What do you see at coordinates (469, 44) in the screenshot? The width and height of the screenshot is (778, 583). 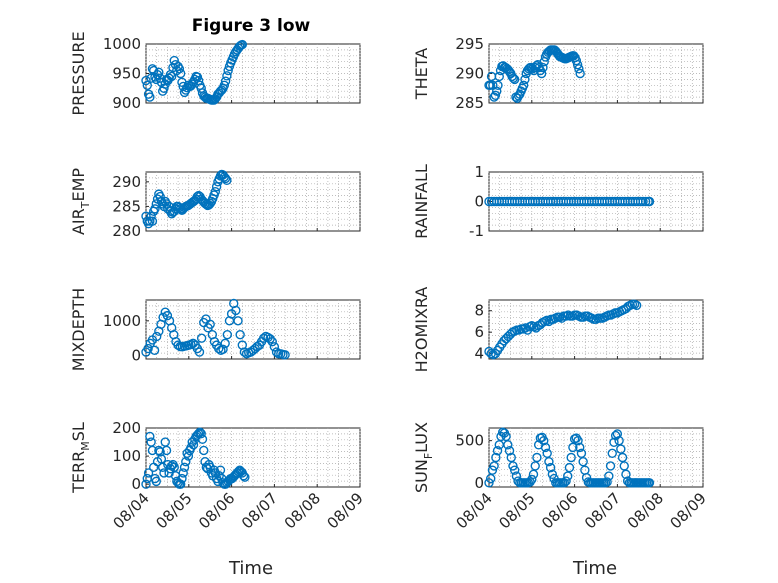 I see `y-tick-label: 295` at bounding box center [469, 44].